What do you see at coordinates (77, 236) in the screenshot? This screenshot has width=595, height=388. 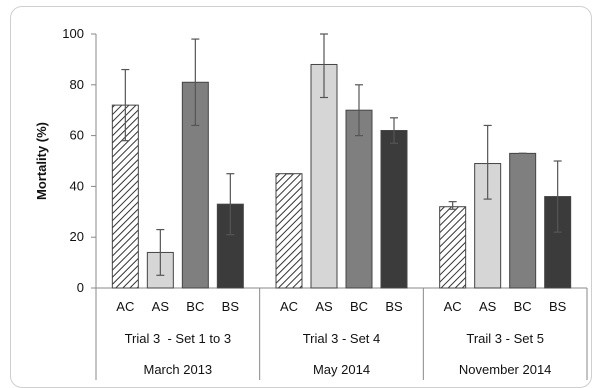 I see `y-tick-label: 20` at bounding box center [77, 236].